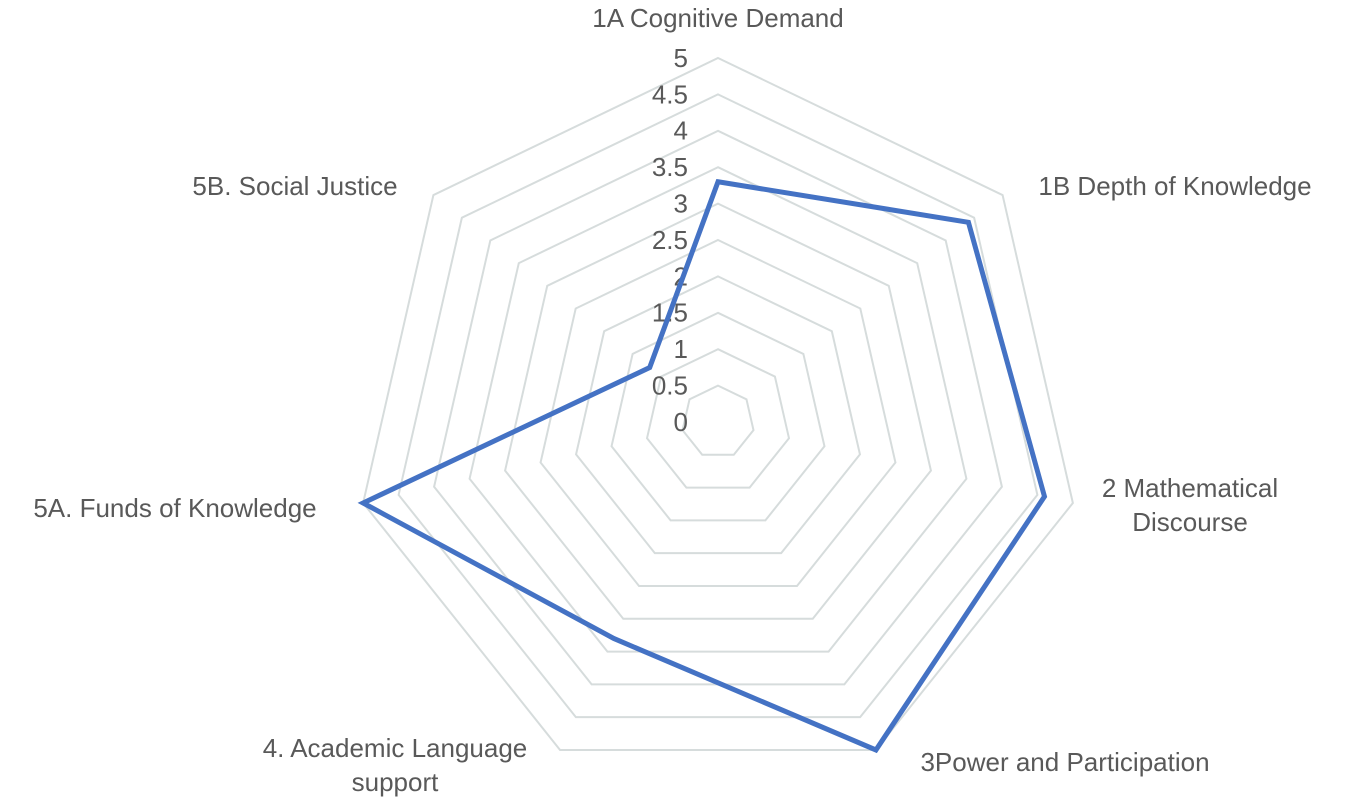  What do you see at coordinates (670, 240) in the screenshot?
I see `r-tick-label: 2.5` at bounding box center [670, 240].